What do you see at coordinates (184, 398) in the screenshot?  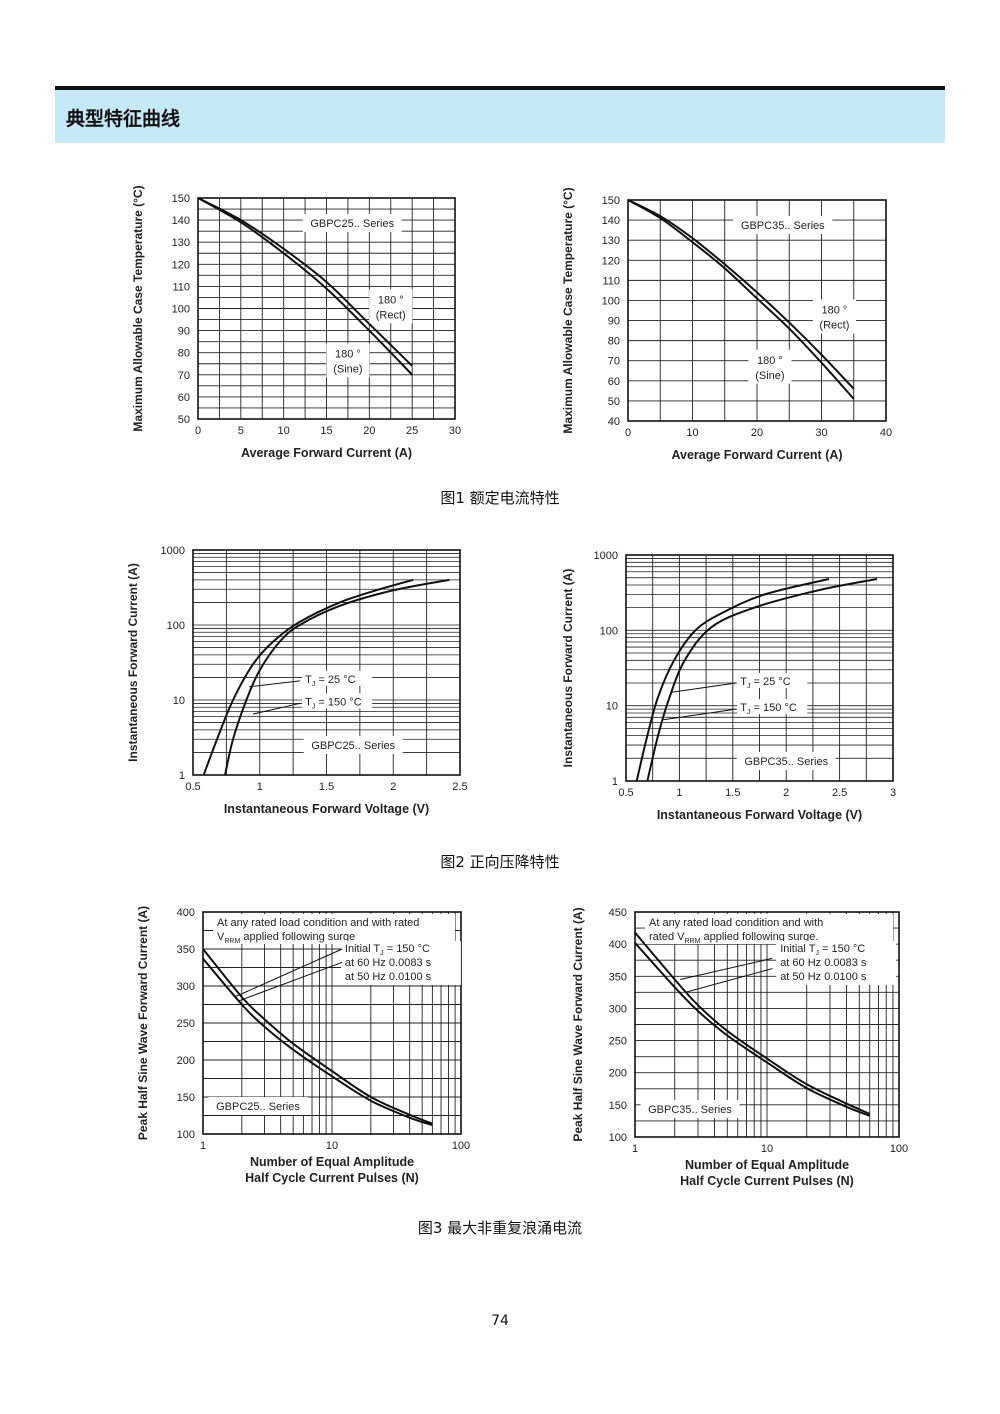 I see `y-tick-label: 60` at bounding box center [184, 398].